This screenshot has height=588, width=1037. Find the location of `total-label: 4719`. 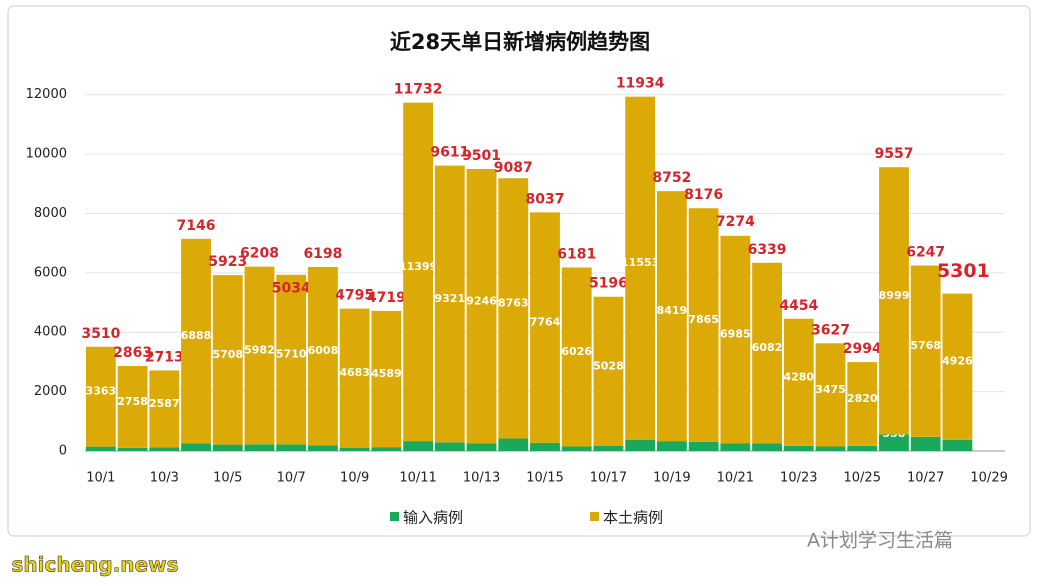

total-label: 4719 is located at coordinates (386, 298).